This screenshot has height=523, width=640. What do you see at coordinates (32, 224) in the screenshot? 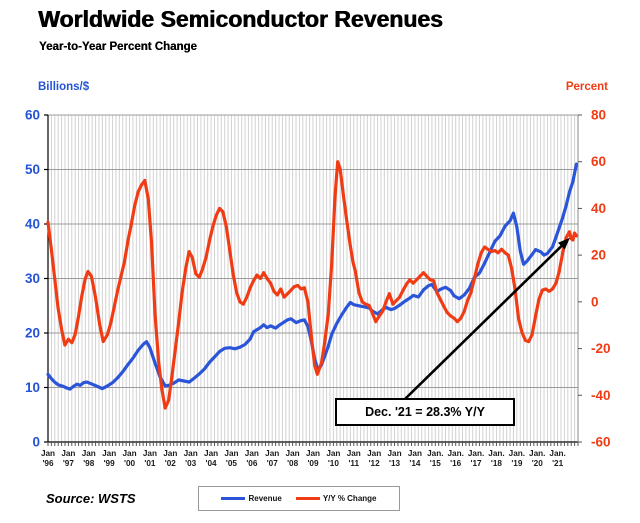
I see `y-left-tick-label: 40` at bounding box center [32, 224].